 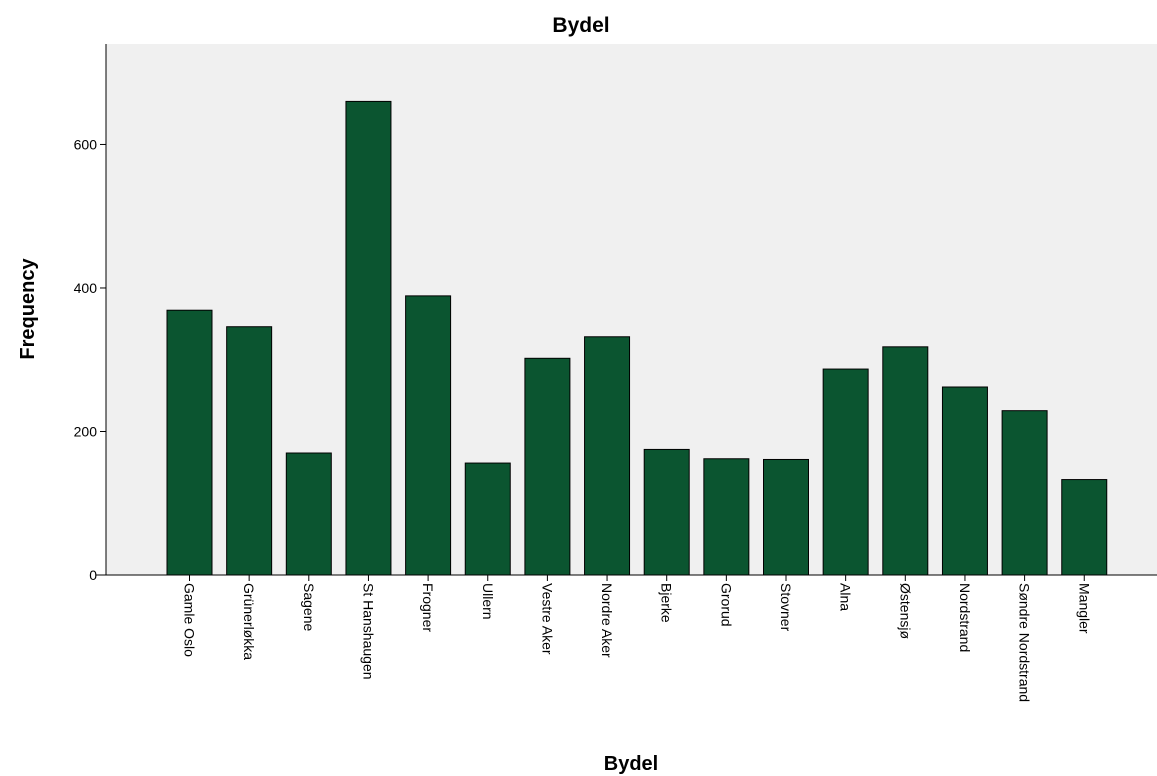 What do you see at coordinates (846, 597) in the screenshot?
I see `x-tick-label: Alna` at bounding box center [846, 597].